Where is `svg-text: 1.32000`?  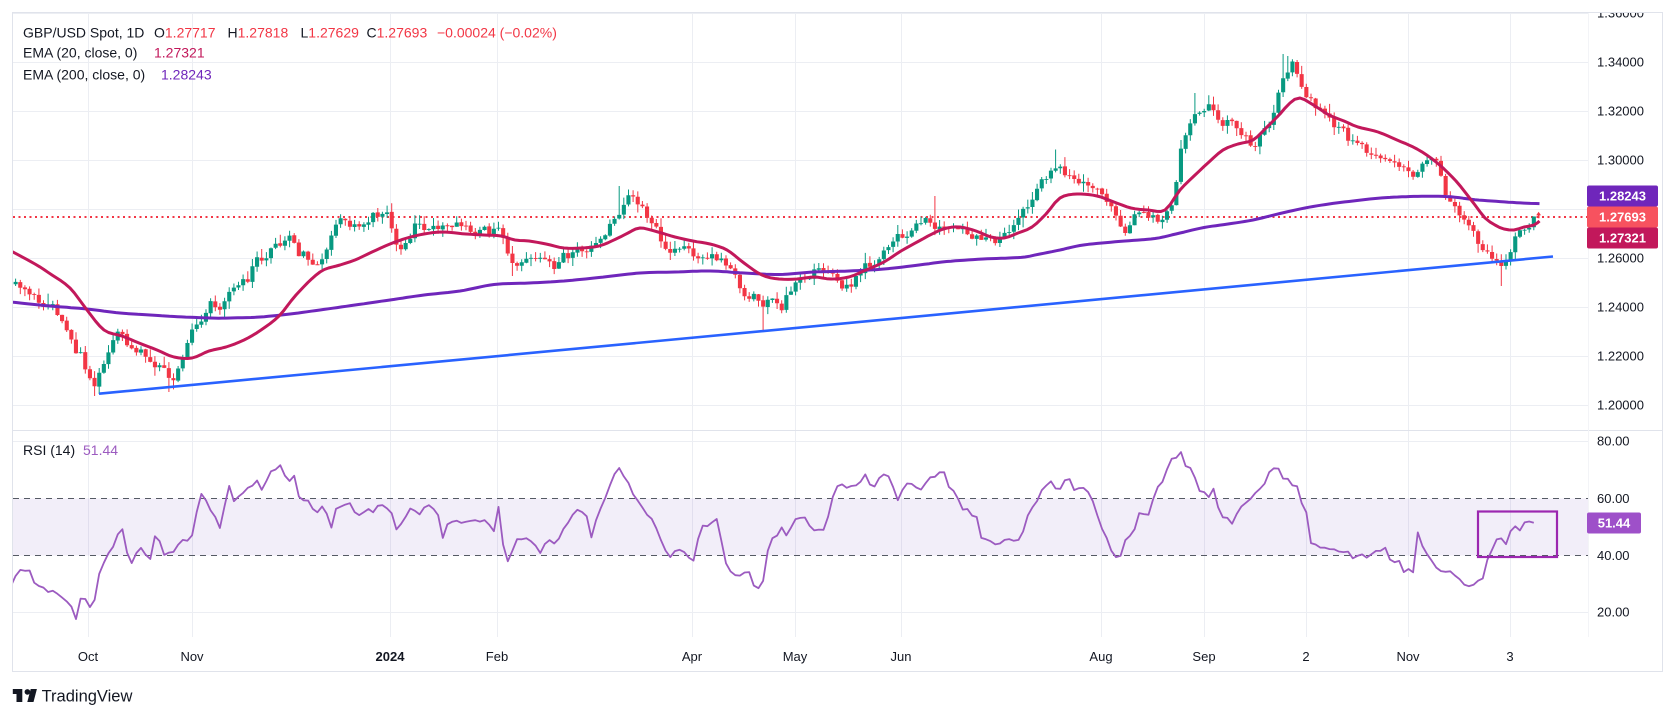
svg-text: 1.32000 is located at coordinates (1620, 111).